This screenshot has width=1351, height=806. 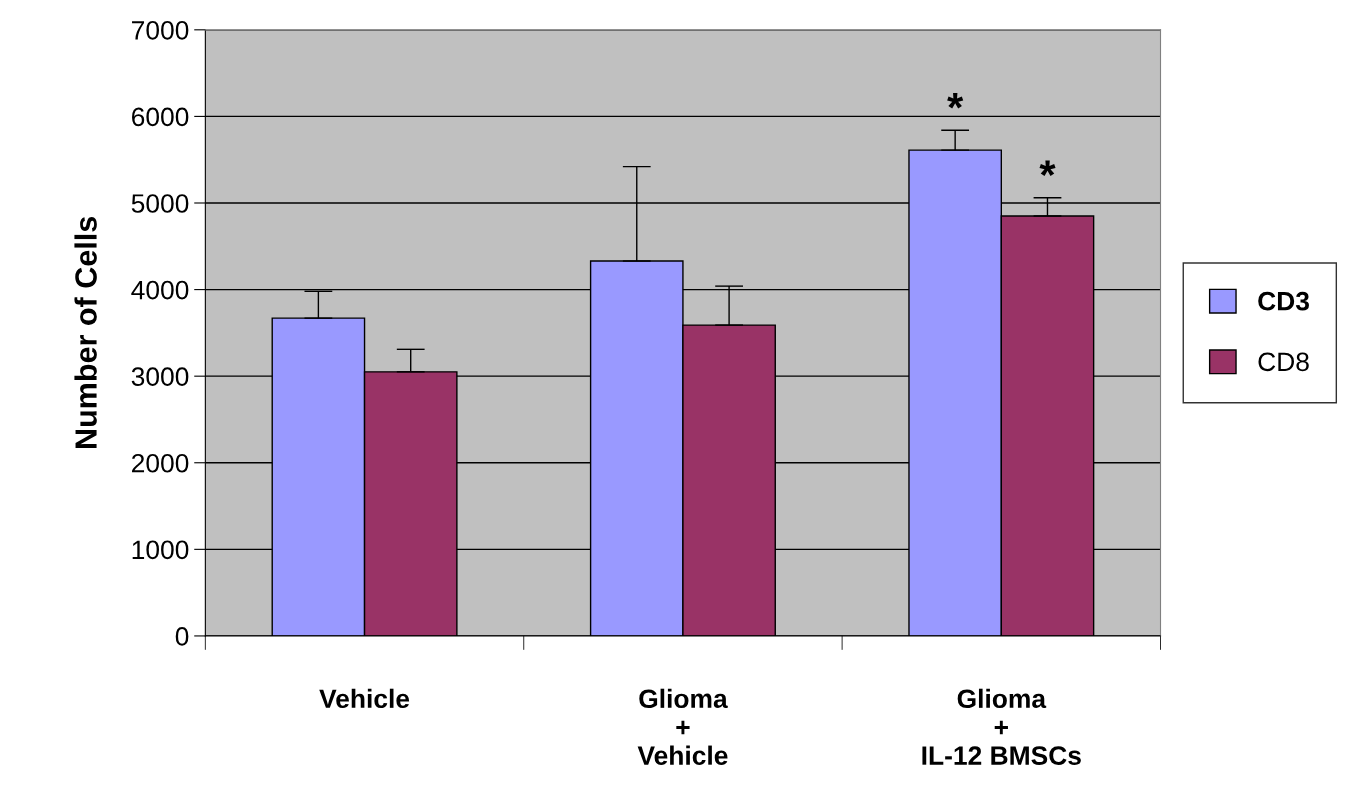 What do you see at coordinates (1001, 726) in the screenshot?
I see `x-tick-label: Glioma + IL-12 BMSCs` at bounding box center [1001, 726].